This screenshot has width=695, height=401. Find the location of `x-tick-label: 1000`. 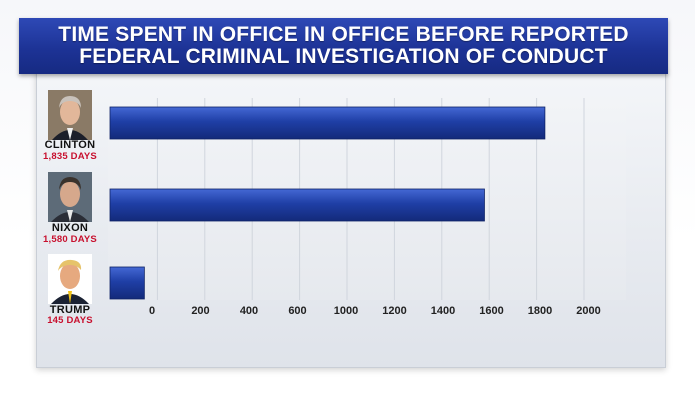

x-tick-label: 1000 is located at coordinates (346, 311).